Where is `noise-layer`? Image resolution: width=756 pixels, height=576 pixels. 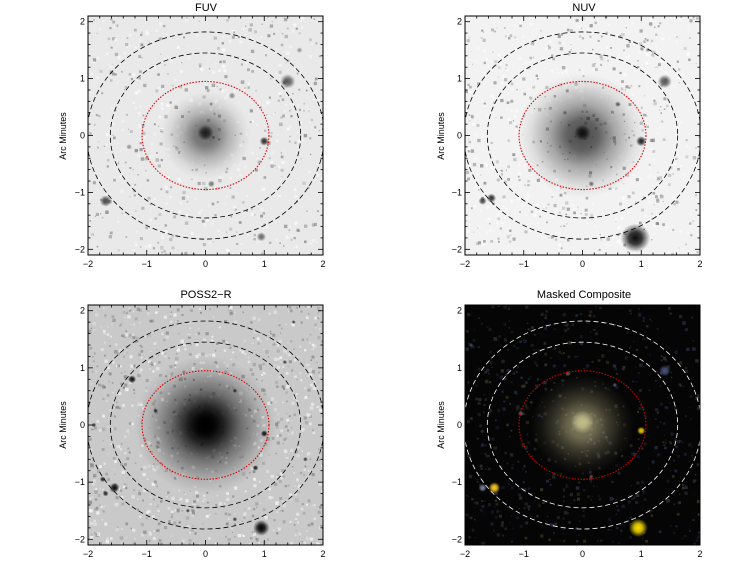 noise-layer is located at coordinates (205, 135).